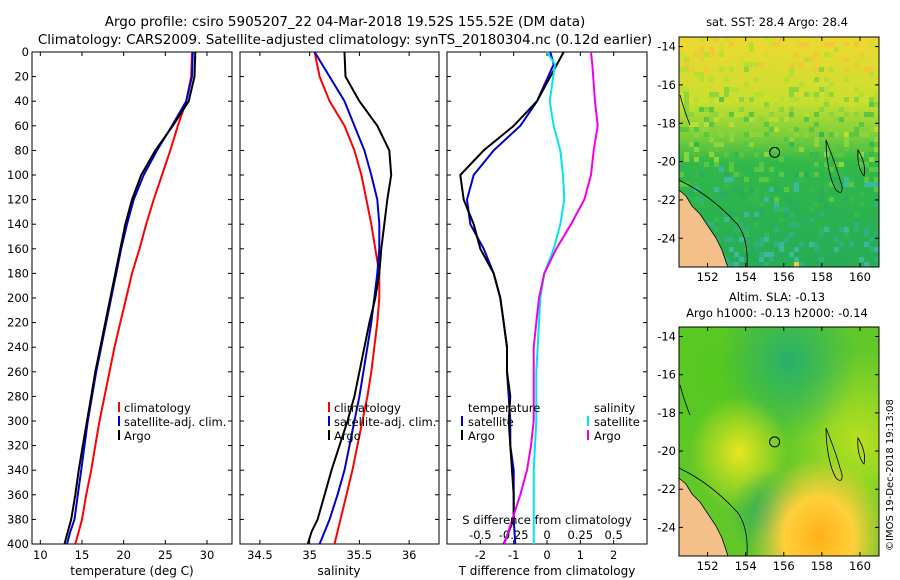 Image resolution: width=900 pixels, height=580 pixels. Describe the element at coordinates (260, 555) in the screenshot. I see `salinity-tick-label: 34.5` at that location.